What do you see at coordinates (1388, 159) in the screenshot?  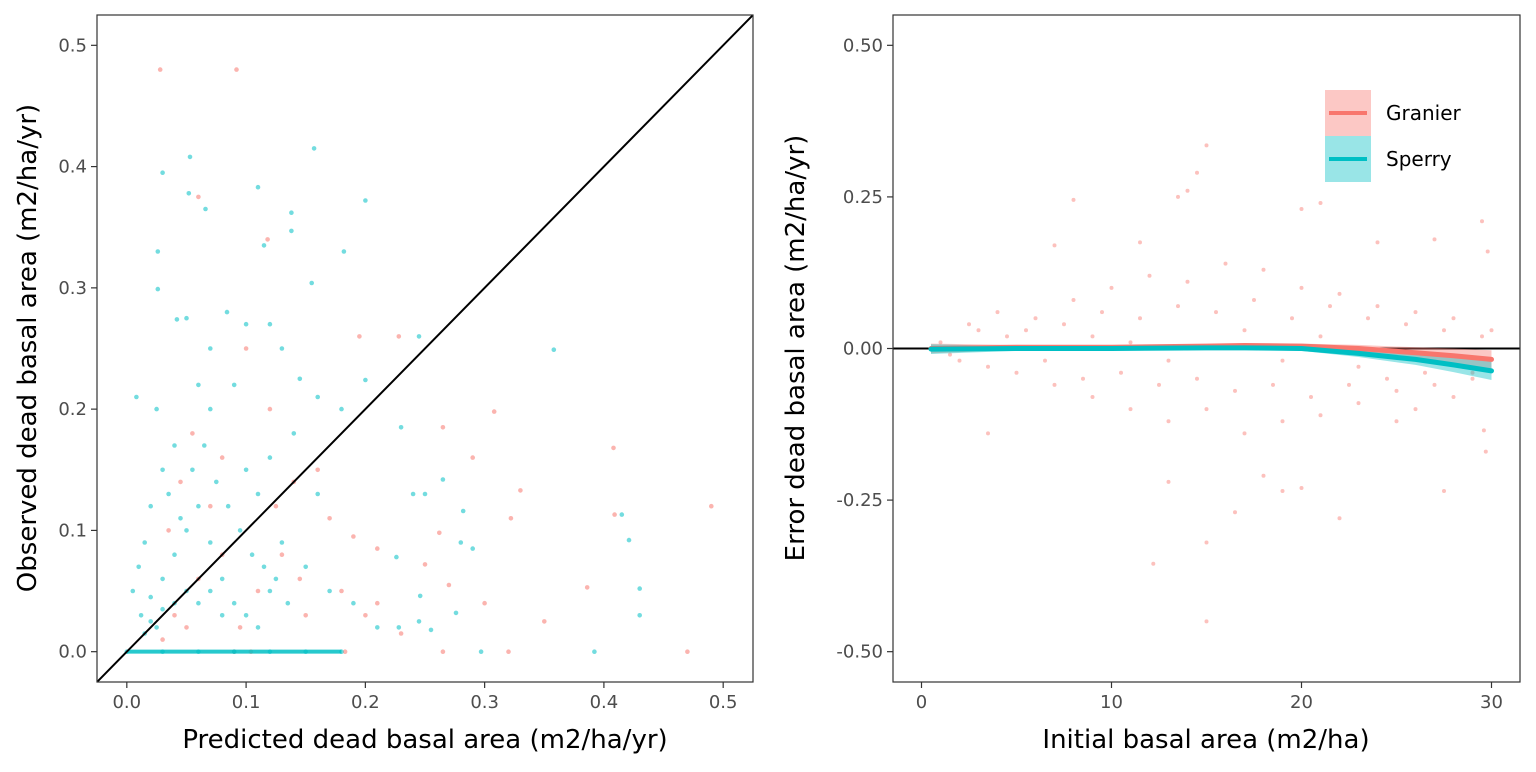 I see `legend-item-sperry: Sperry` at bounding box center [1388, 159].